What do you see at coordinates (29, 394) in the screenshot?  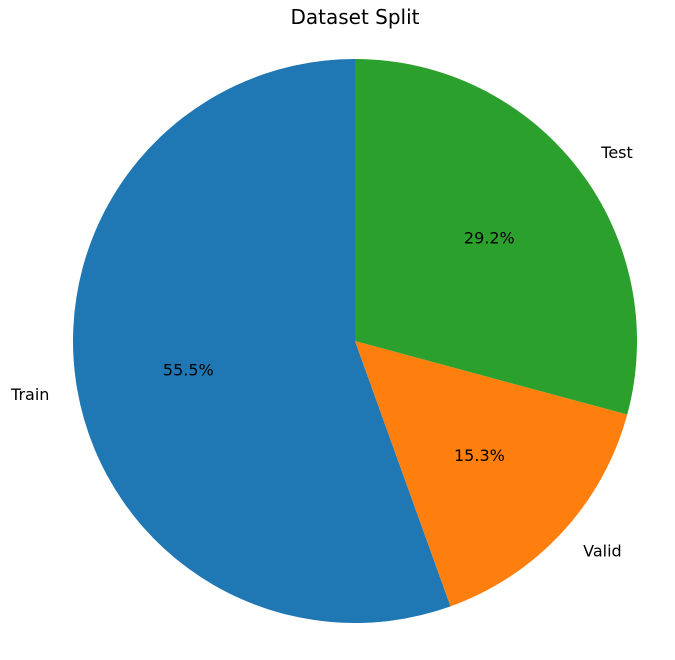 I see `pie-category-label-train: Train` at bounding box center [29, 394].